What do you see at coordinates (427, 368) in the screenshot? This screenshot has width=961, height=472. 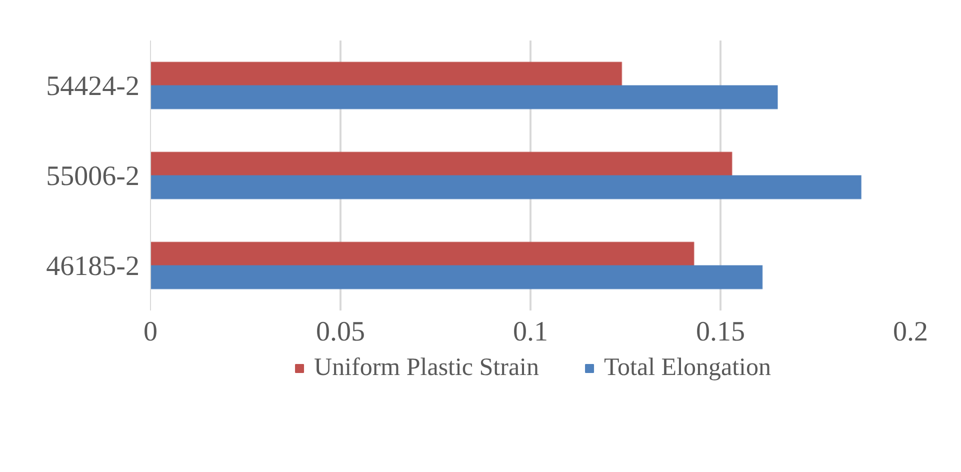 I see `legend-label: Uniform Plastic Strain` at bounding box center [427, 368].